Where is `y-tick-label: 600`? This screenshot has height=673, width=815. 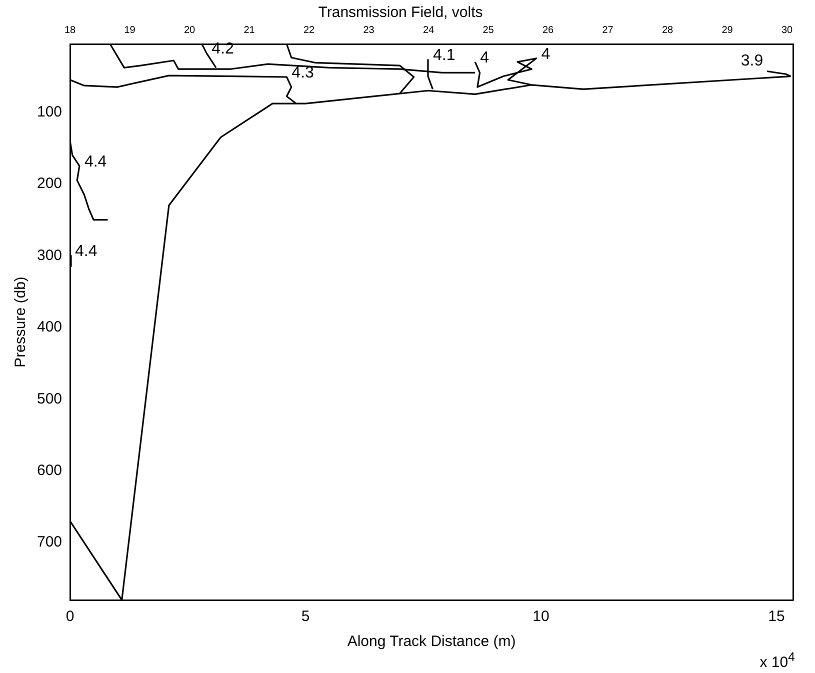
y-tick-label: 600 is located at coordinates (49, 471).